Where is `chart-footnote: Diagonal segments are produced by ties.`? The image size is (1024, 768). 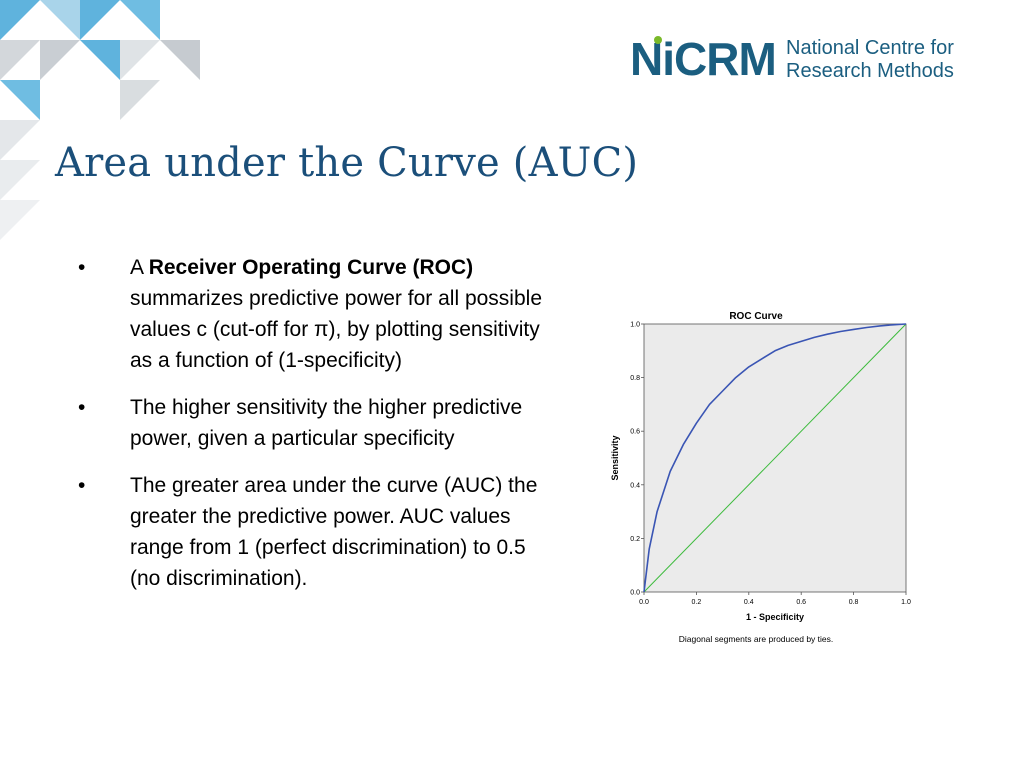
chart-footnote: Diagonal segments are produced by ties. is located at coordinates (756, 639).